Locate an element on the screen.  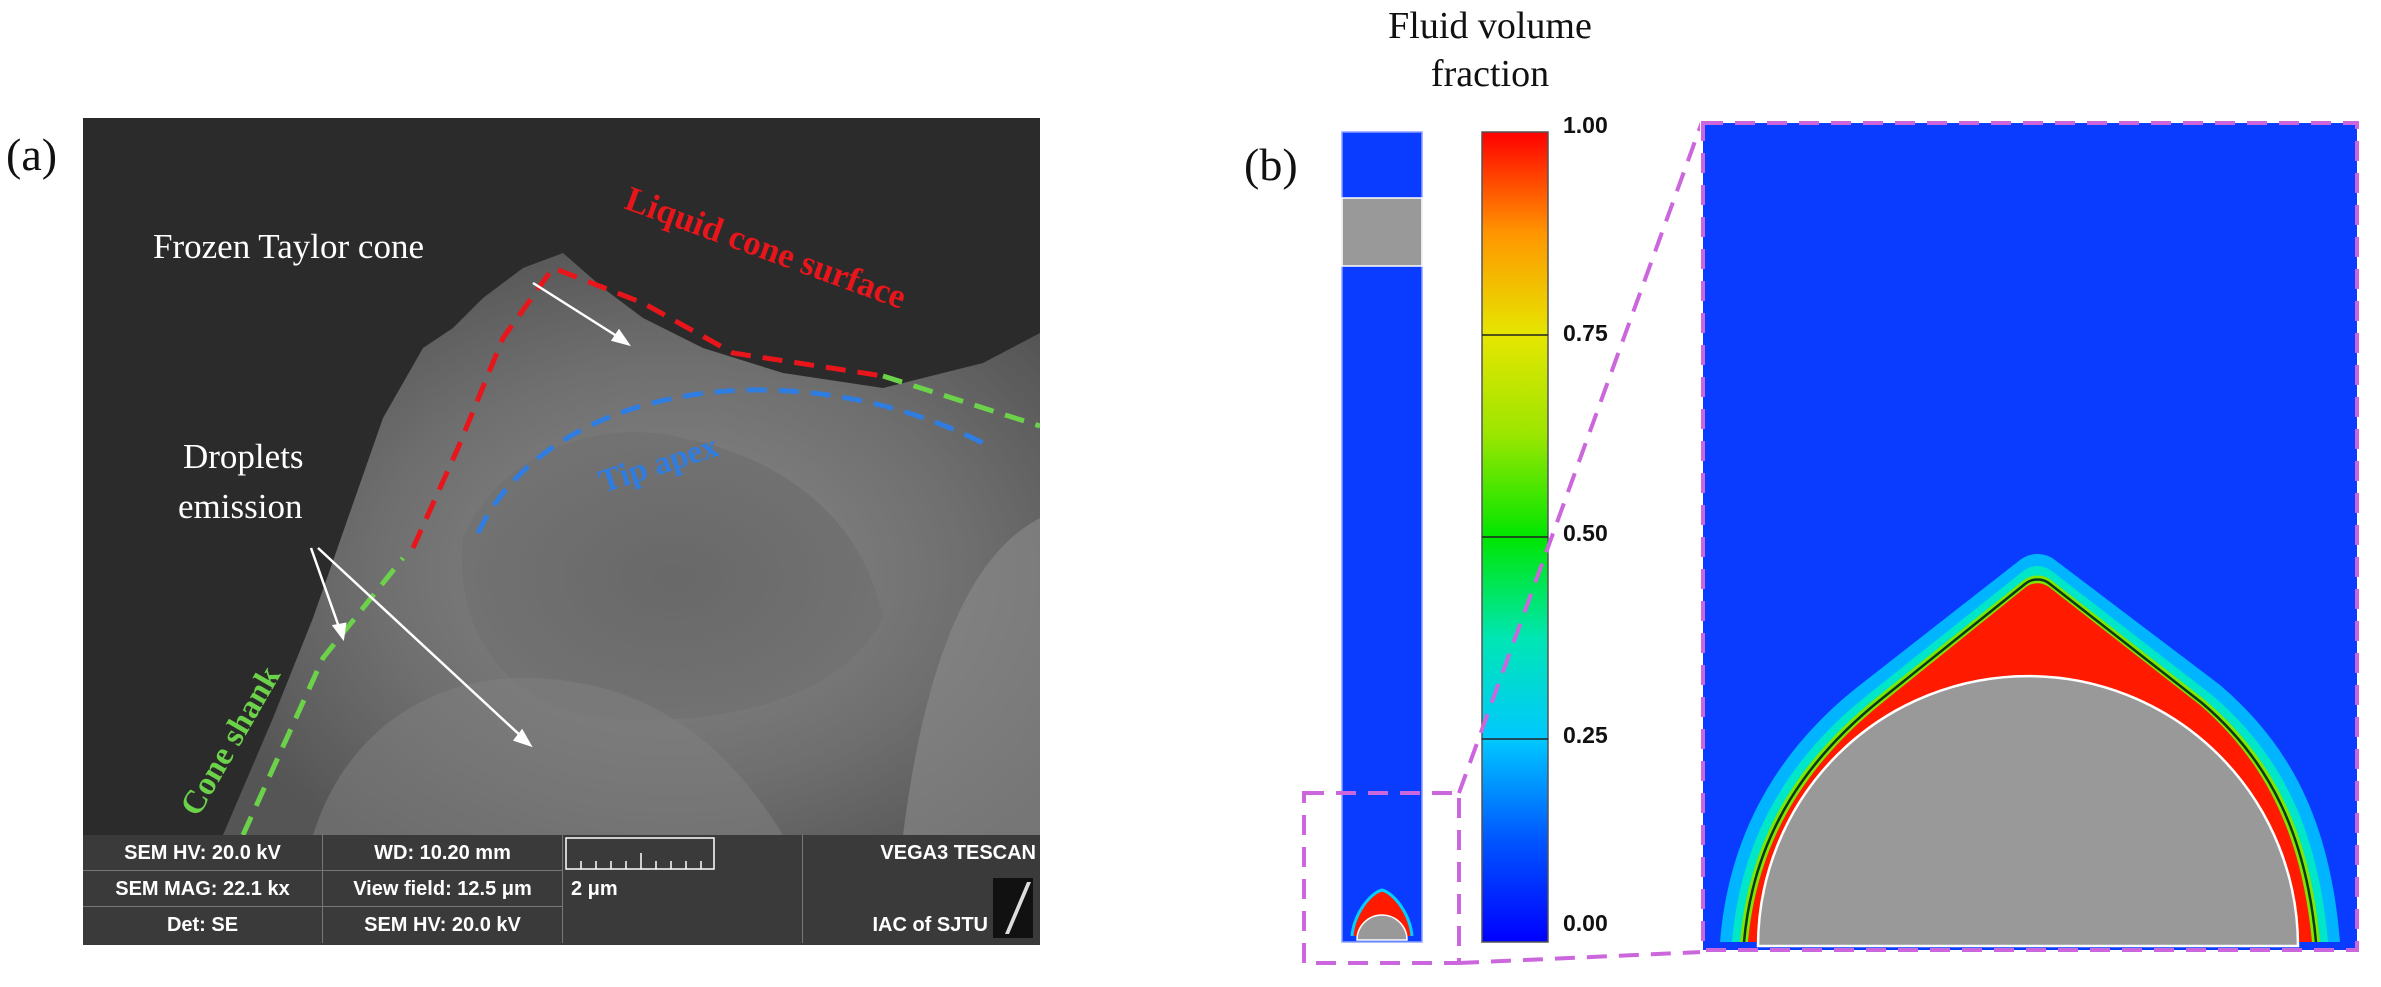
droplets-label-line2: emission is located at coordinates (240, 506).